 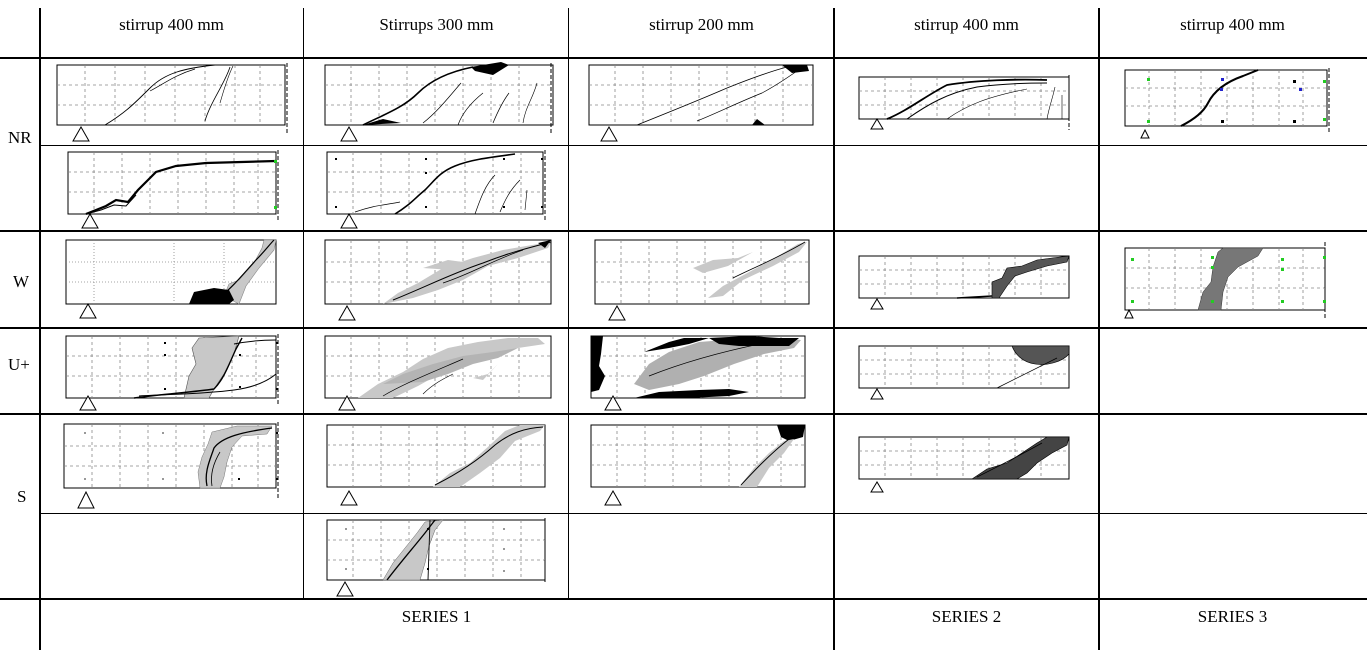 I want to click on row-label-uplus: U+, so click(x=19, y=364).